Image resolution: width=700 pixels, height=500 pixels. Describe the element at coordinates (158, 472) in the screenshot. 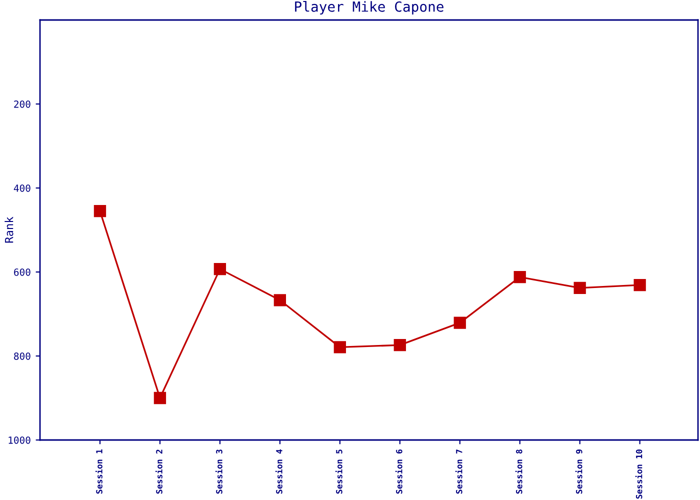

I see `x-tick-label: Session 2` at that location.